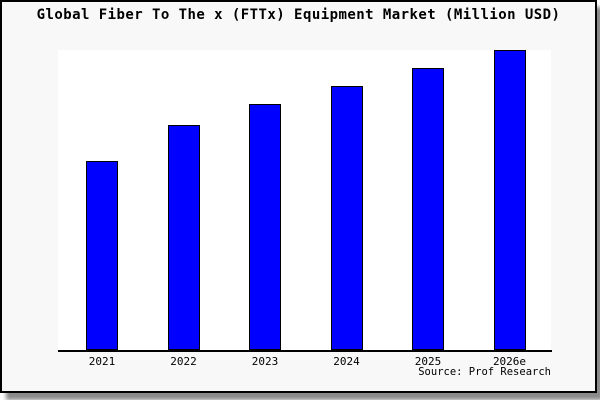 This screenshot has height=400, width=600. What do you see at coordinates (265, 361) in the screenshot?
I see `x-tick-label-2023: 2023` at bounding box center [265, 361].